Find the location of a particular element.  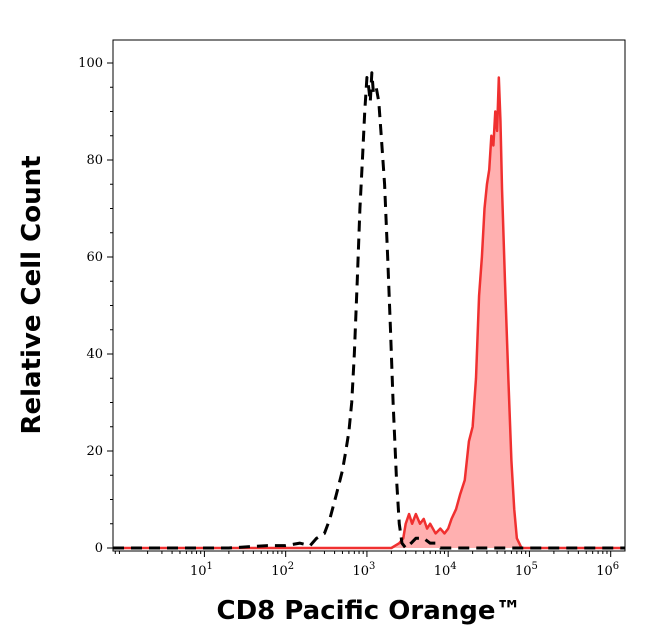

y-tick-label: 100 is located at coordinates (90, 63).